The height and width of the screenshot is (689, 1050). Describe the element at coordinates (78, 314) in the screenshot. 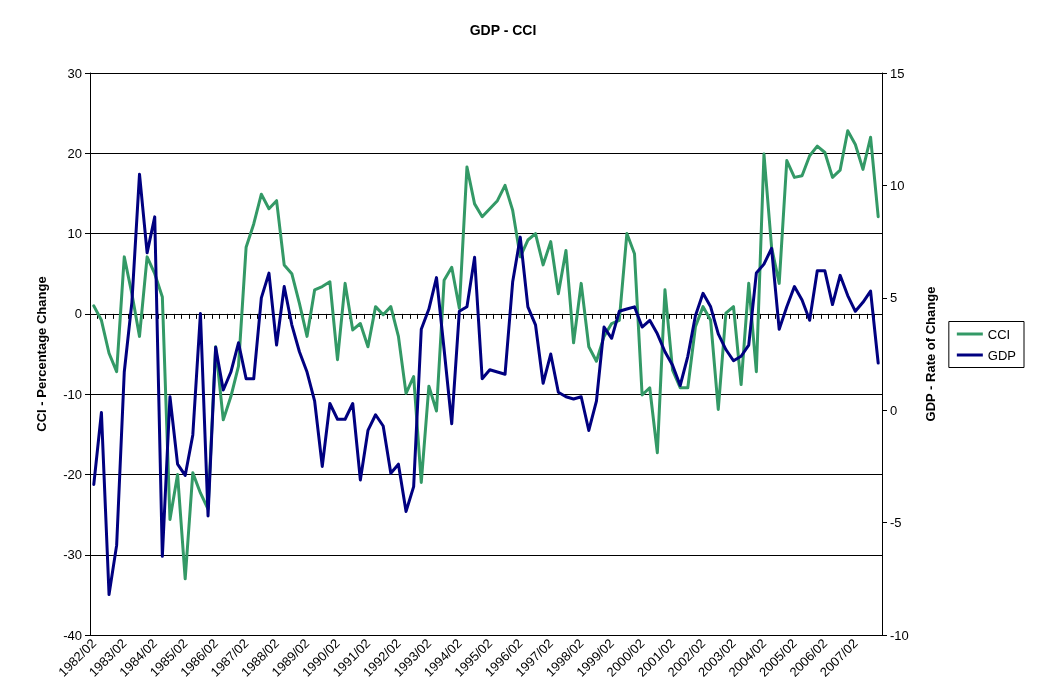

I see `y-tick-label: 0` at that location.